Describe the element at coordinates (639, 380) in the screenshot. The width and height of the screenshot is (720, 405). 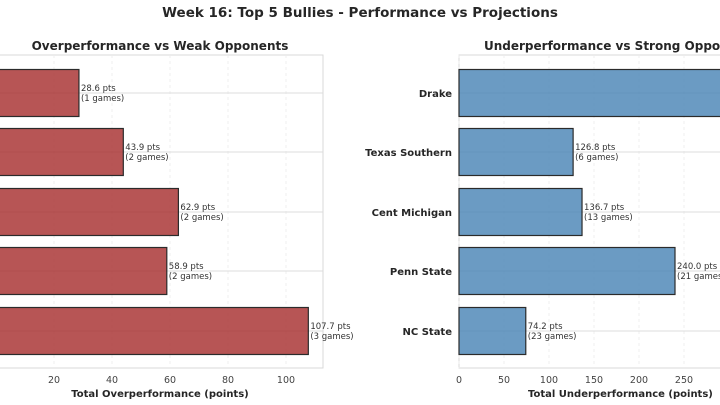
I see `right-x-tick-label: 200` at that location.